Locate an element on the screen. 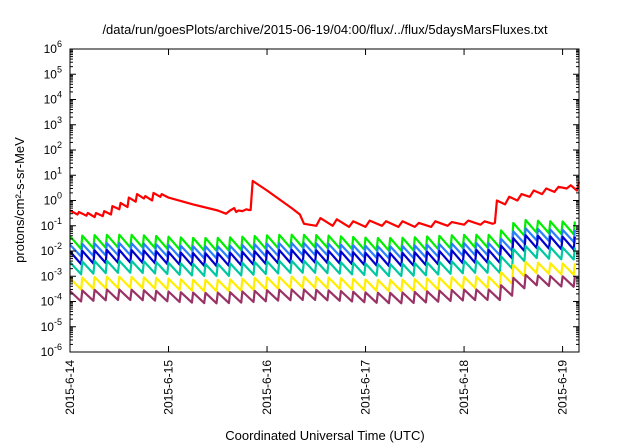  y-tick-label: 10³ is located at coordinates (53, 123).